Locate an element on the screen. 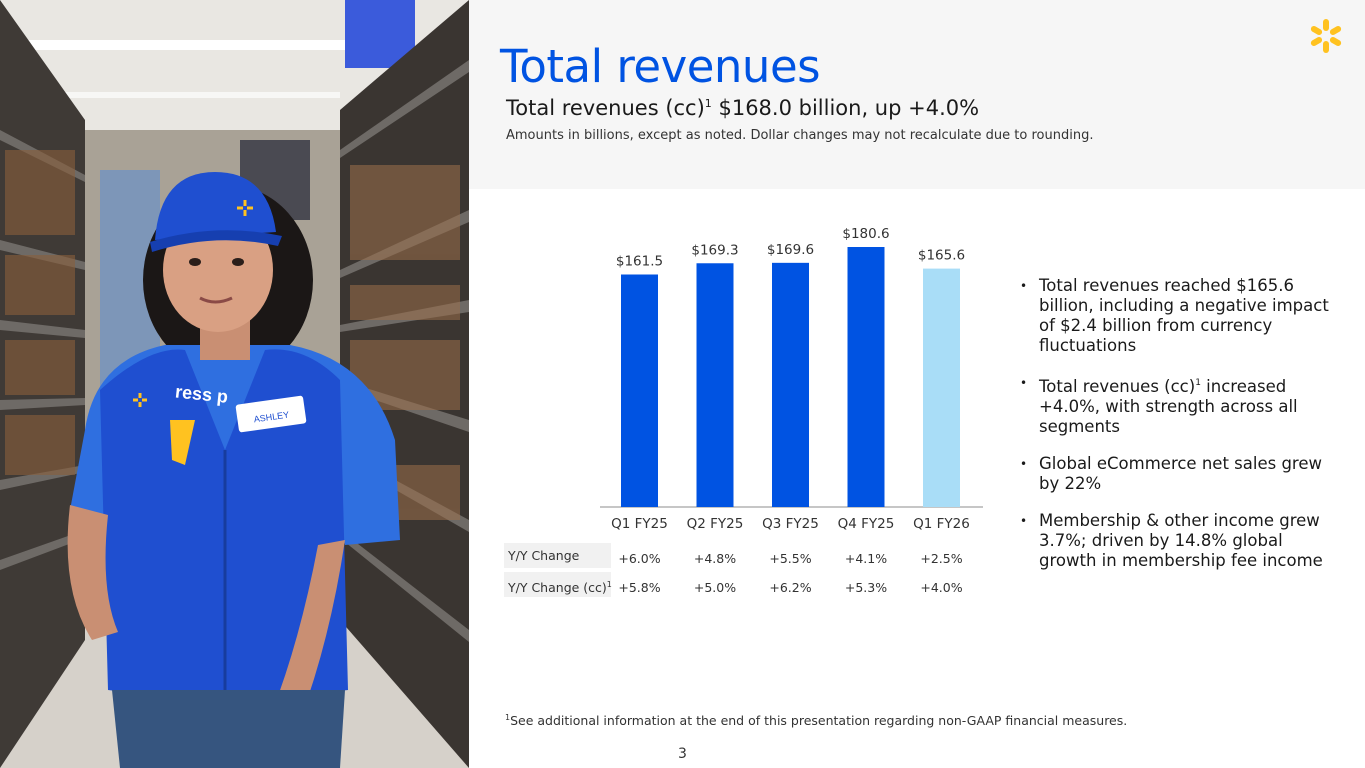 Image resolution: width=1365 pixels, height=768 pixels. bar-q1-fy25 is located at coordinates (639, 390).